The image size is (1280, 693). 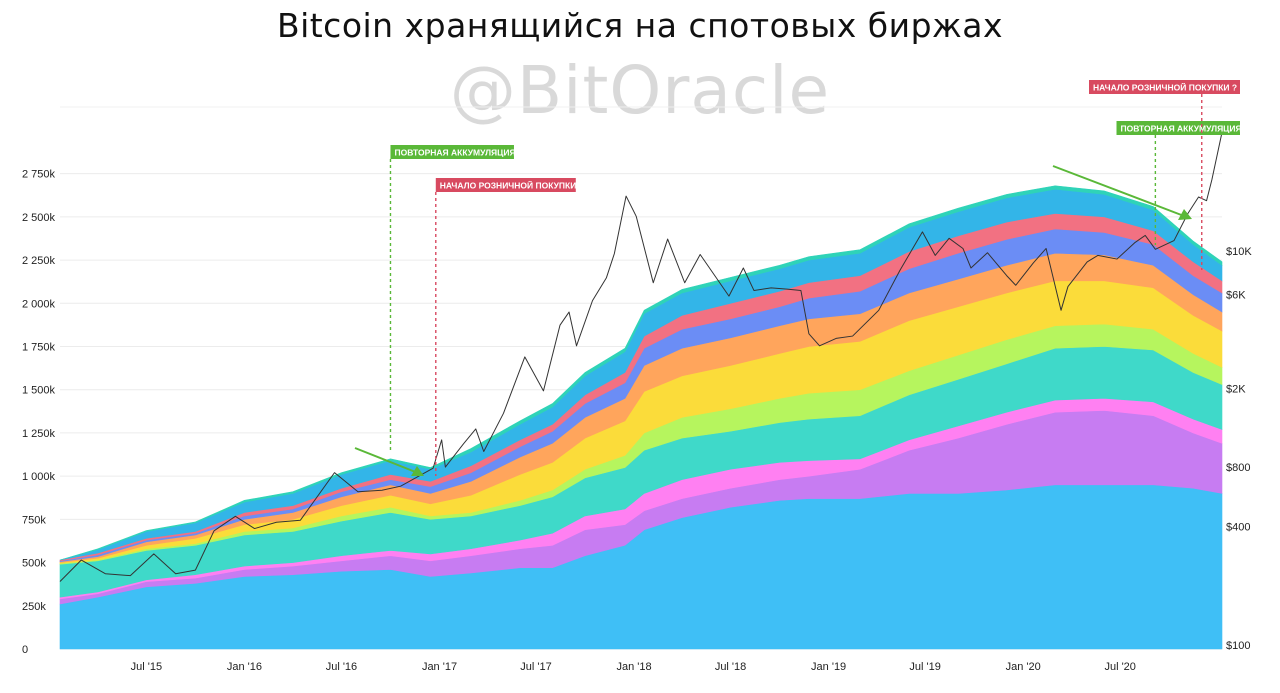 What do you see at coordinates (39, 434) in the screenshot?
I see `y-tick-label: 1 250k` at bounding box center [39, 434].